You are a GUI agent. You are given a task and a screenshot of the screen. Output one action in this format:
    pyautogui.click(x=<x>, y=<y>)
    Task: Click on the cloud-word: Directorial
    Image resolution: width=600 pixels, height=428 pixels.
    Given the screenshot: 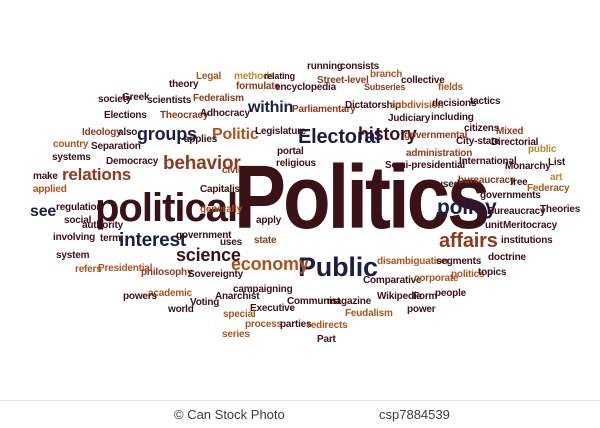 What is the action you would take?
    pyautogui.click(x=515, y=142)
    